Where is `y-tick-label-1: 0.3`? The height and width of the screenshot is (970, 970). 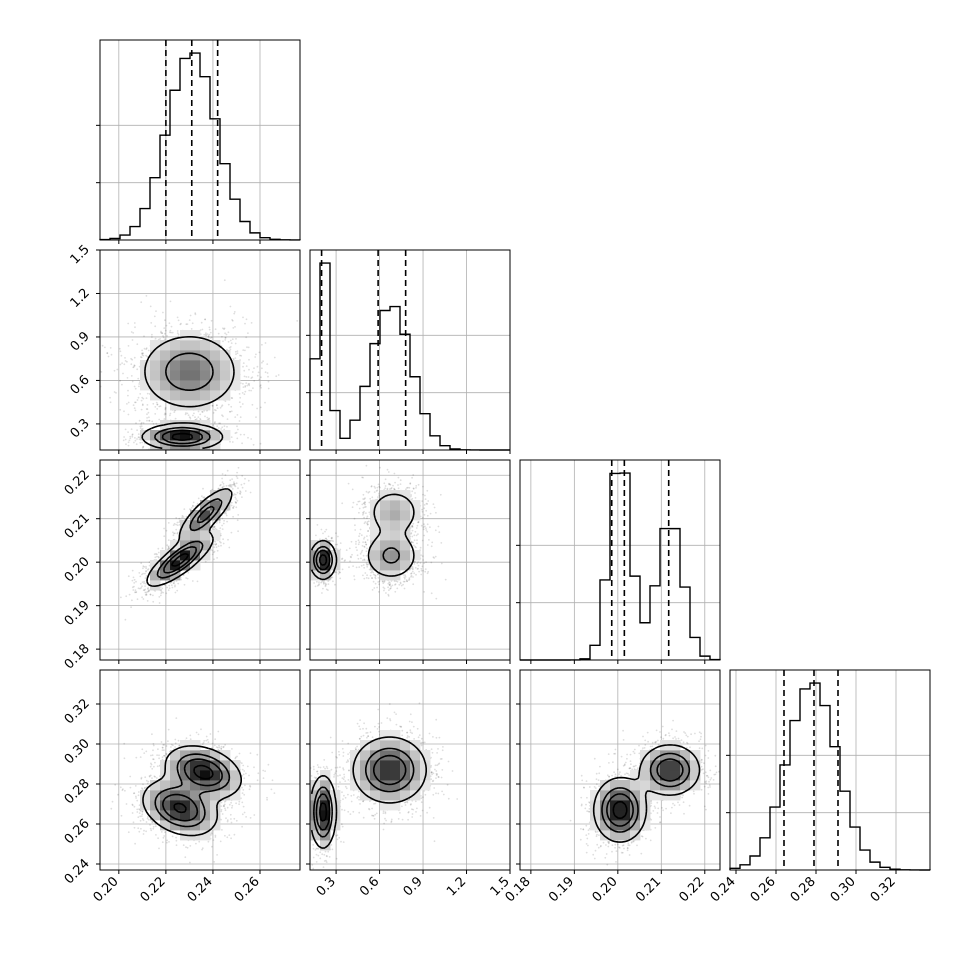
y-tick-label-1: 0.3 is located at coordinates (80, 428).